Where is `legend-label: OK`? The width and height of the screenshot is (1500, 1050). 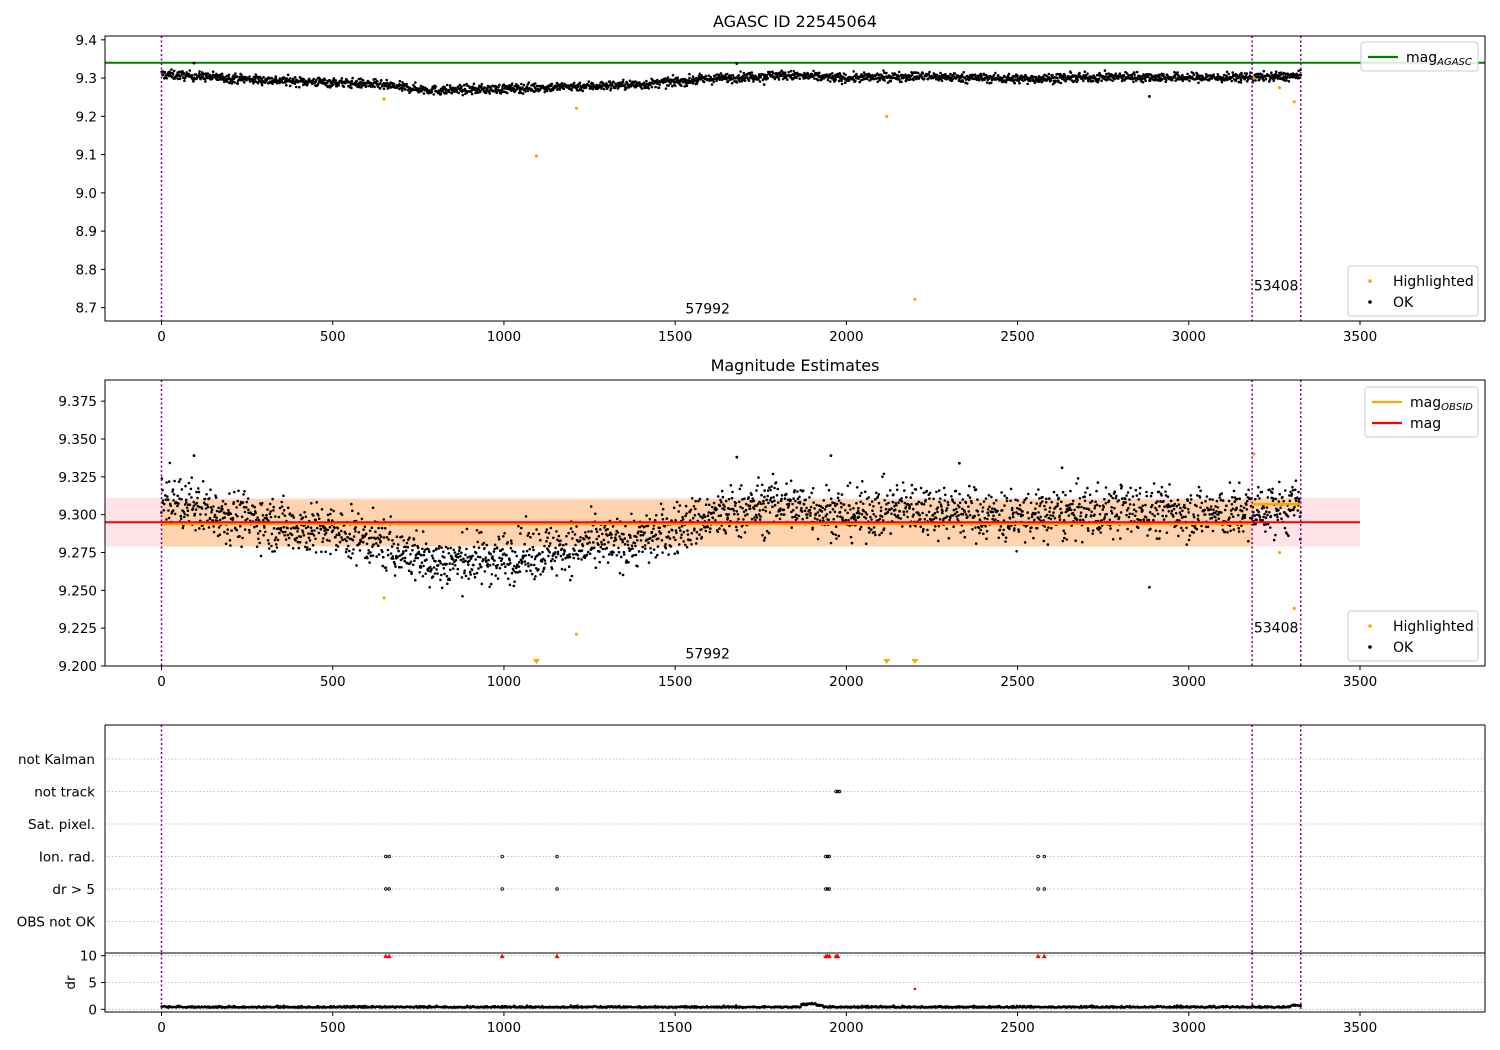
legend-label: OK is located at coordinates (1403, 303).